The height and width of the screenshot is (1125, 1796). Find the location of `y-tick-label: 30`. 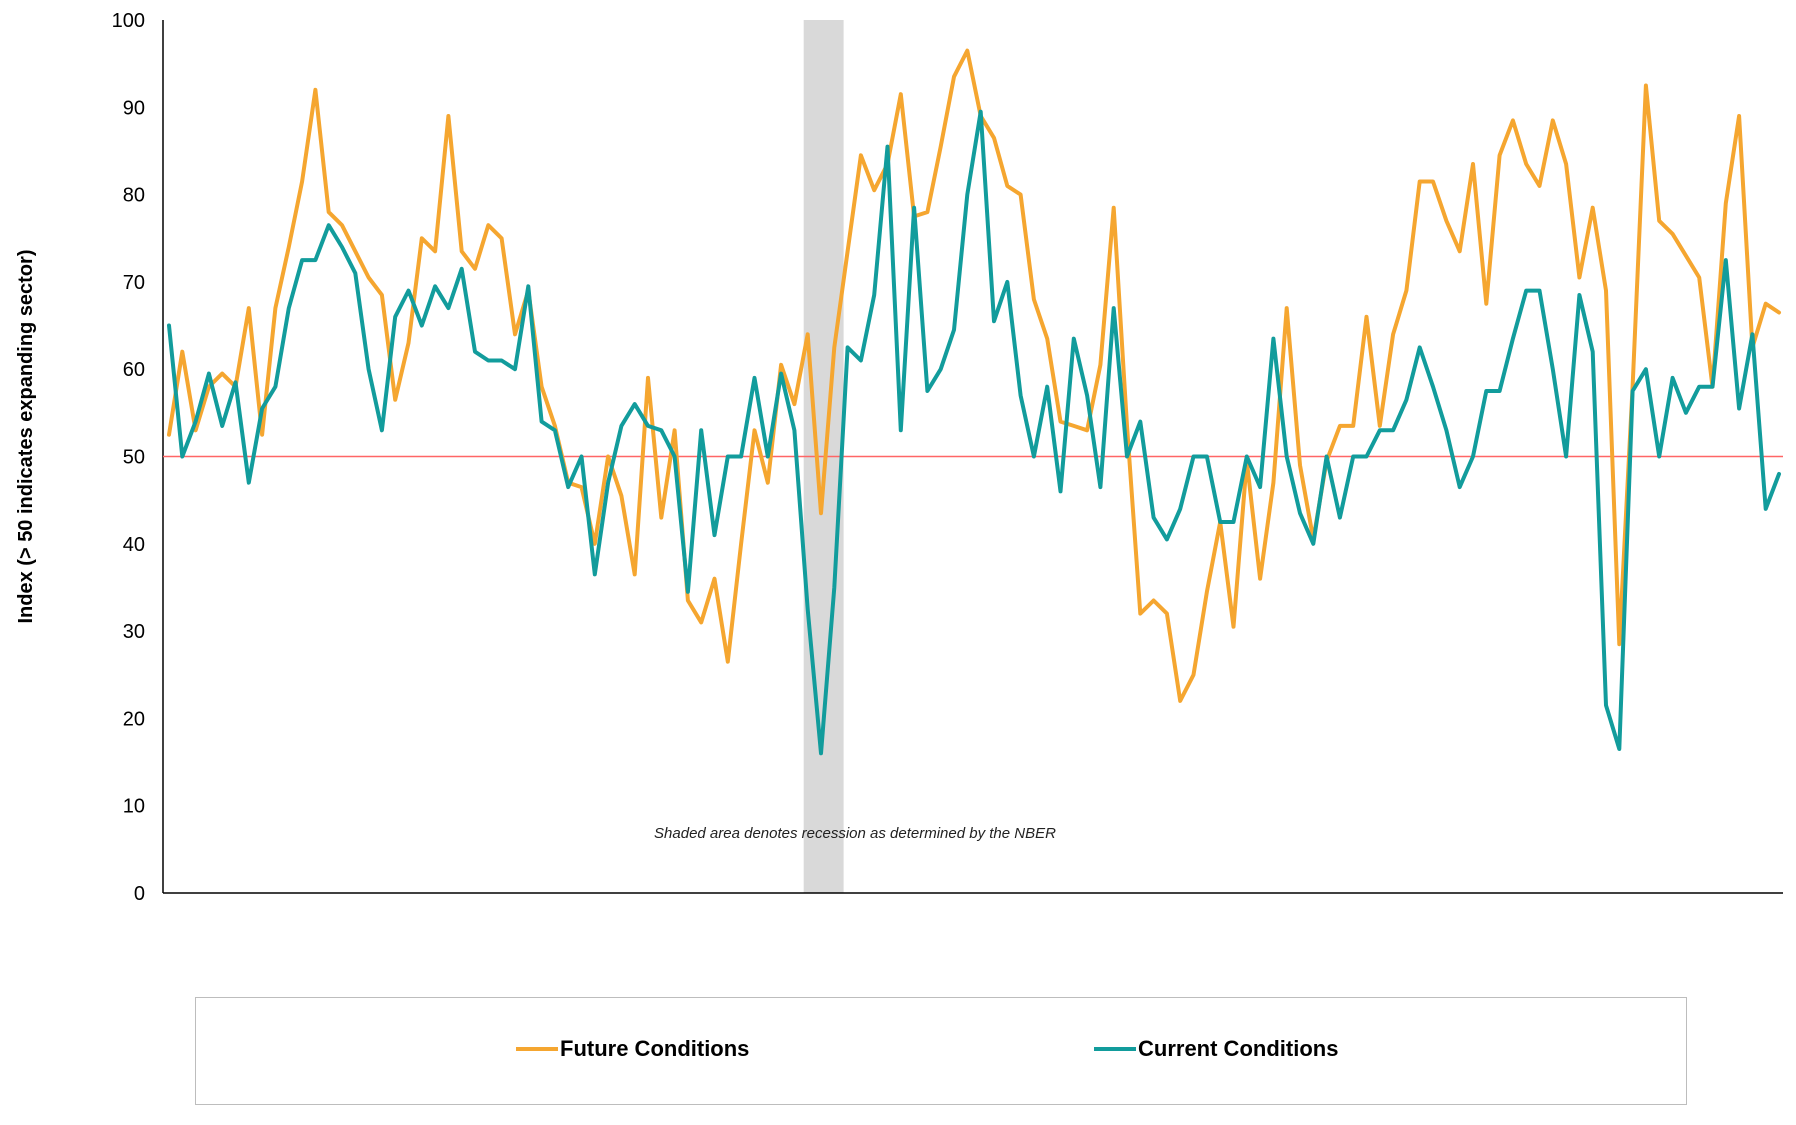

y-tick-label: 30 is located at coordinates (134, 632).